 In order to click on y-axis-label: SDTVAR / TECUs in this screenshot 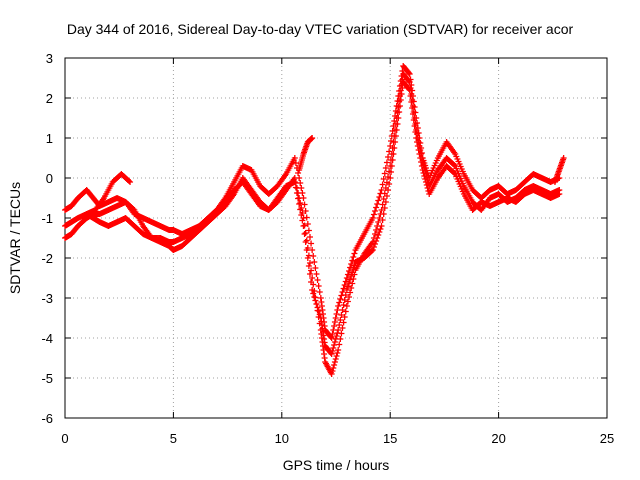, I will do `click(15, 238)`.